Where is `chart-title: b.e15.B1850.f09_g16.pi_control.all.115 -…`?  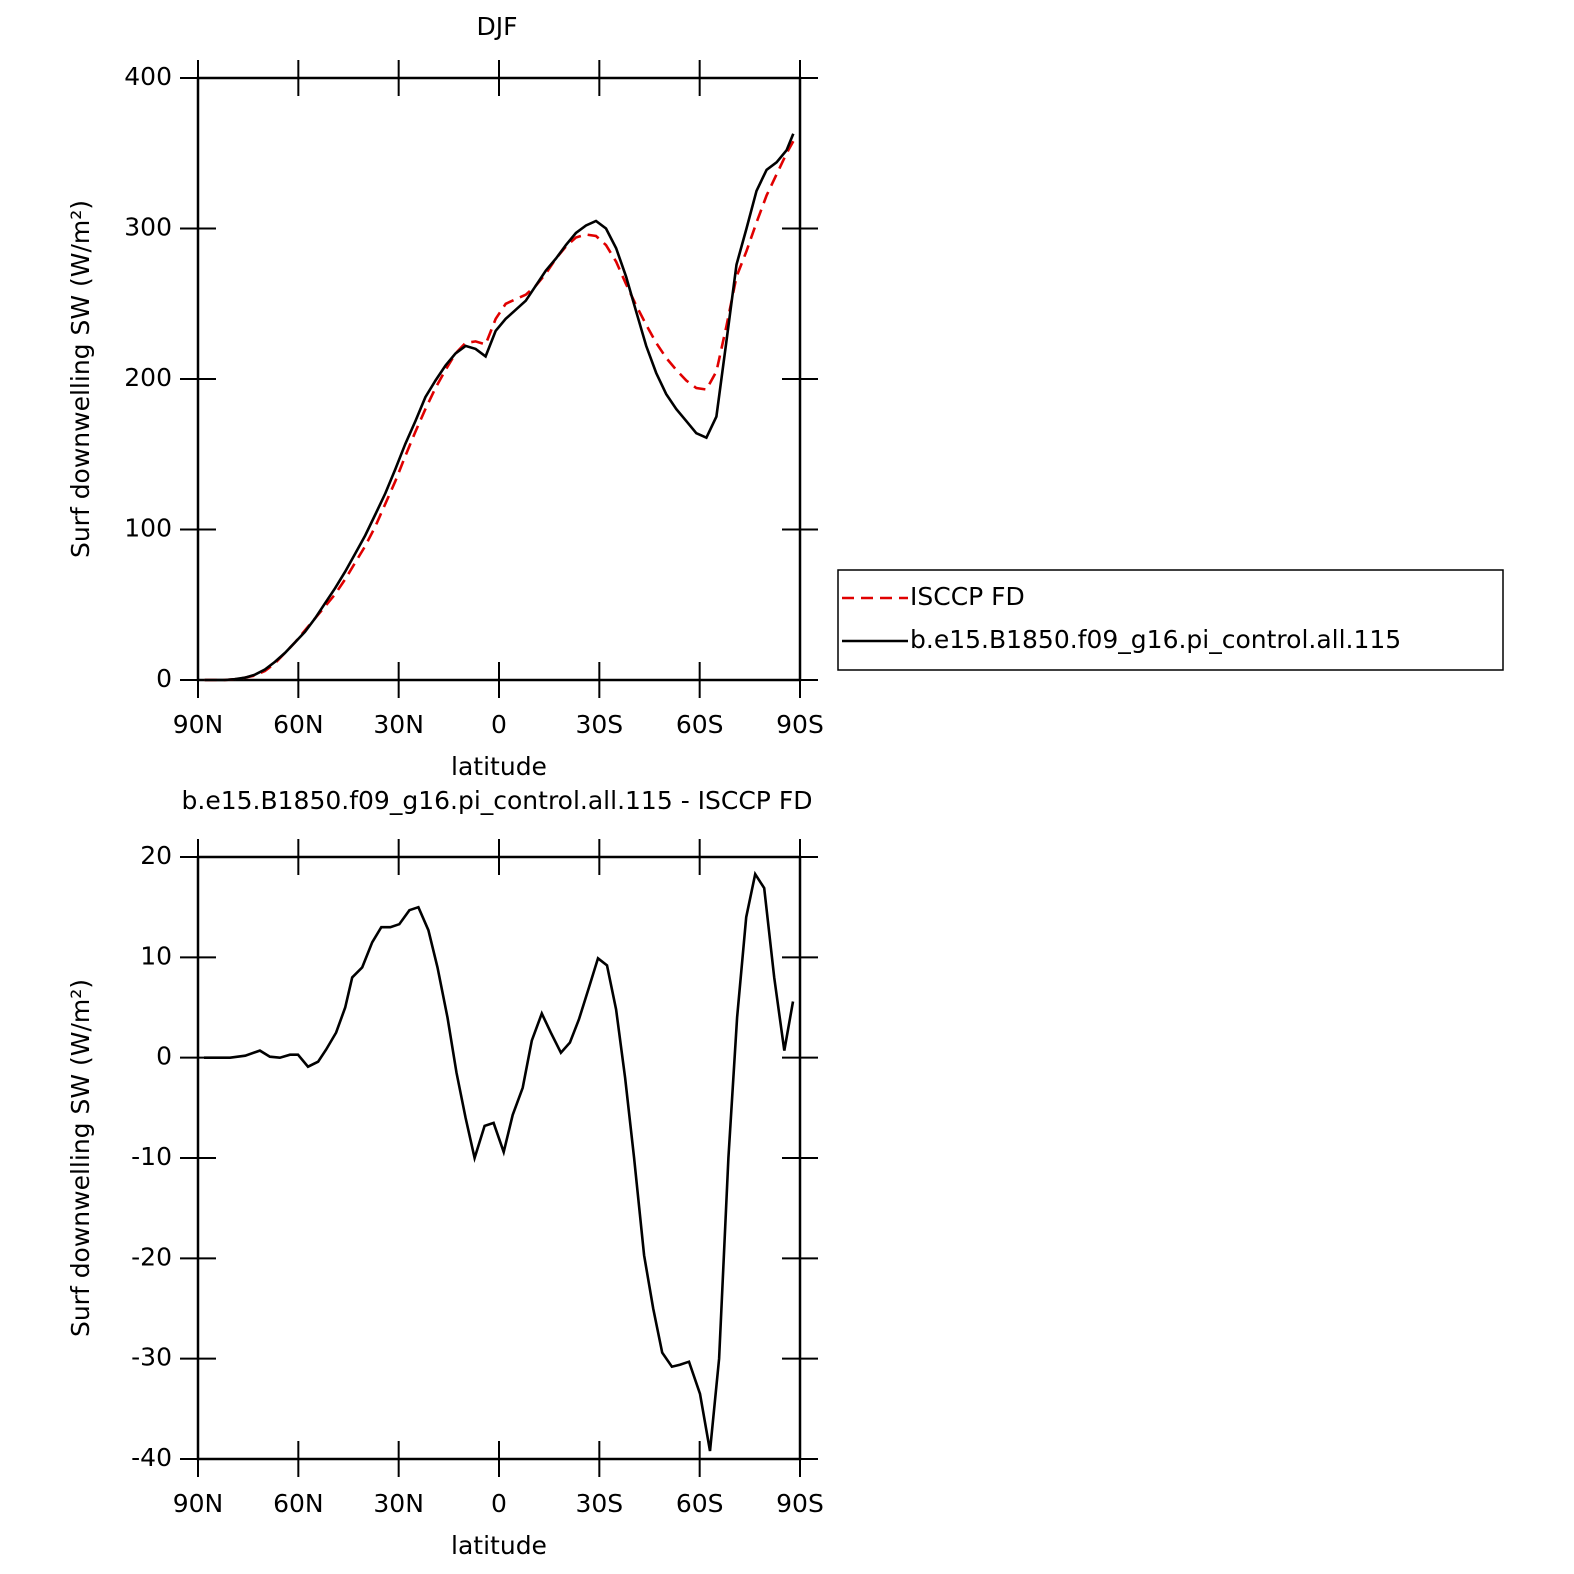 chart-title: b.e15.B1850.f09_g16.pi_control.all.115 -… is located at coordinates (497, 800).